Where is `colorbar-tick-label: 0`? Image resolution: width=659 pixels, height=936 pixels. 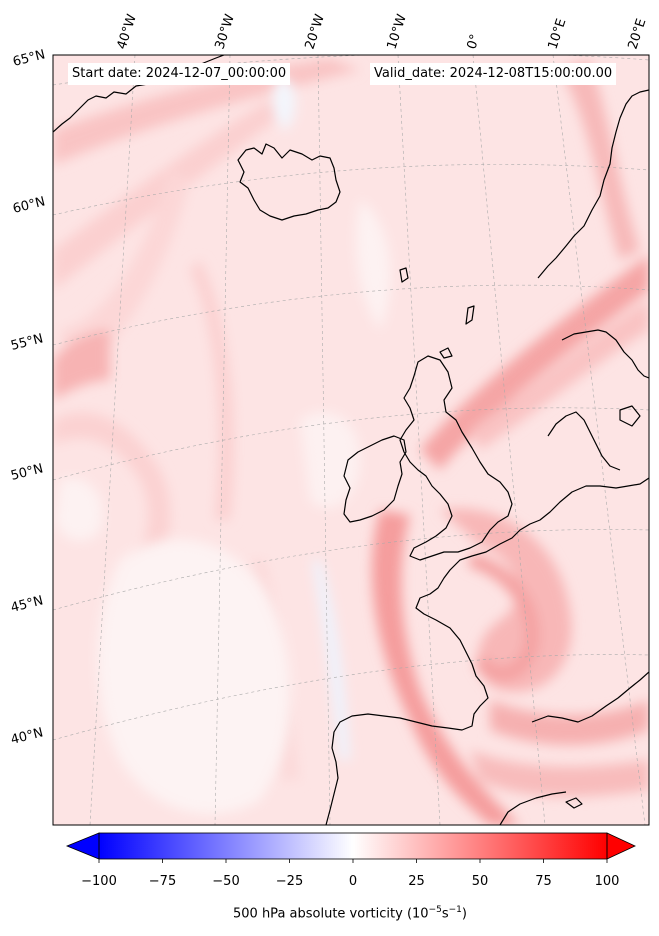
colorbar-tick-label: 0 is located at coordinates (353, 881).